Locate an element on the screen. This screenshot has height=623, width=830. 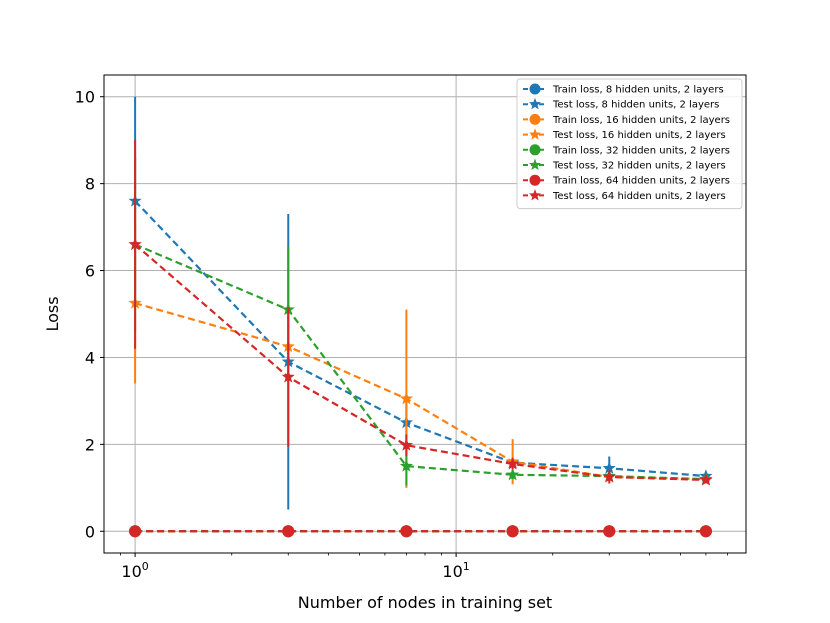
legend-label: Train loss, 8 hidden units, 2 layers is located at coordinates (638, 90).